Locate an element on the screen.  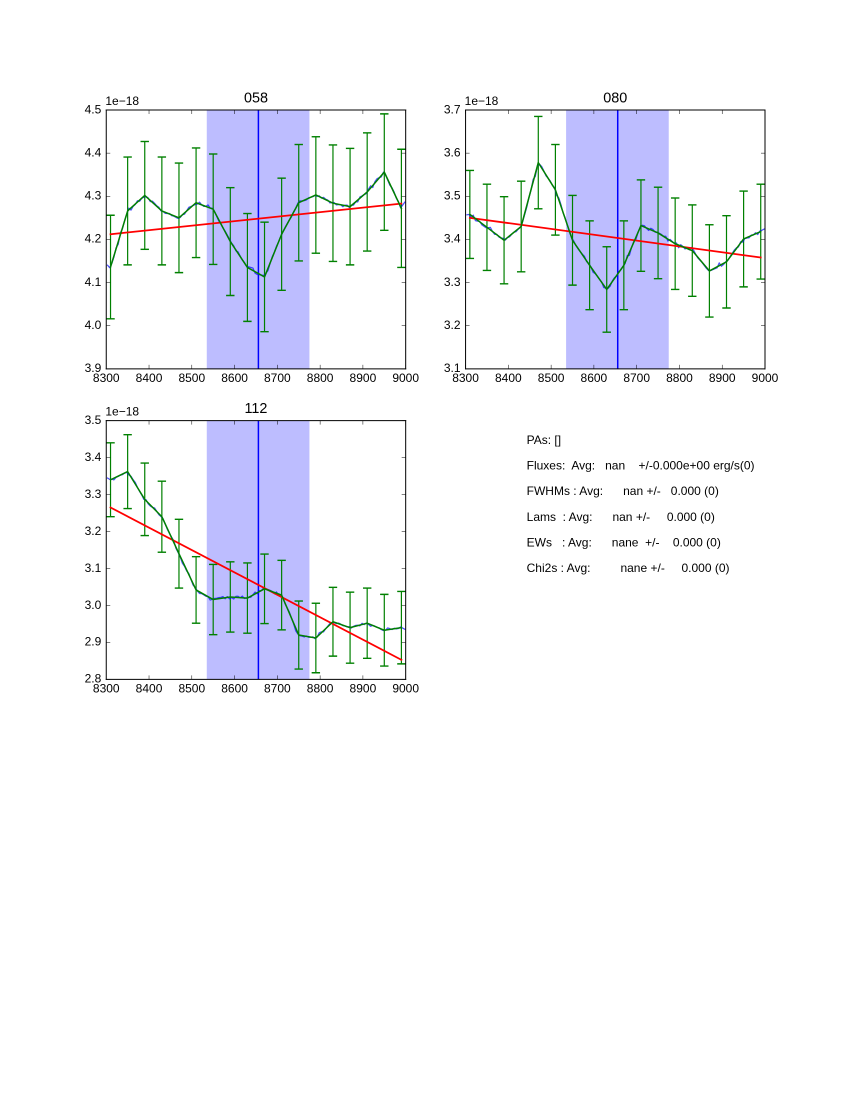
svg-text: 3.6 is located at coordinates (452, 152).